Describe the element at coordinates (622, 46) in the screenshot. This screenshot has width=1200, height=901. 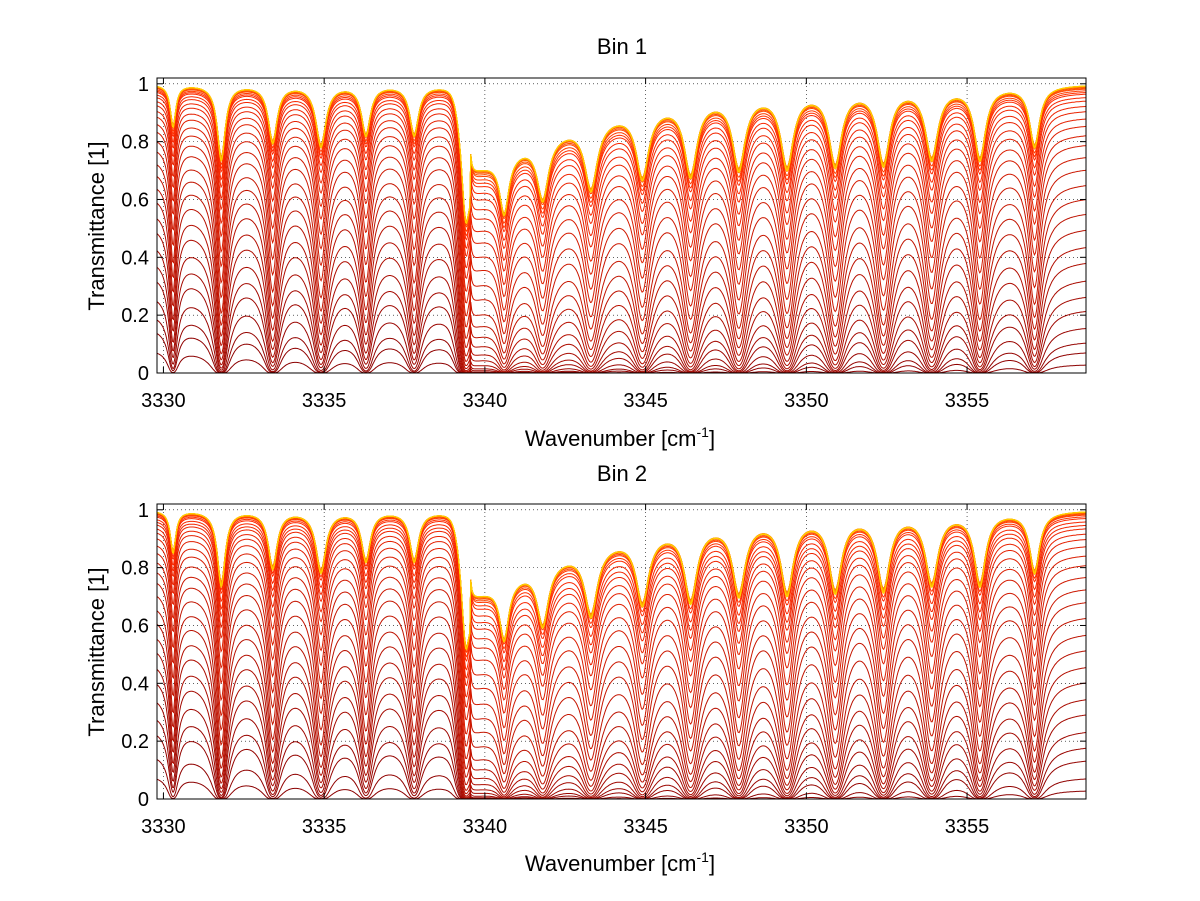
I see `chart-title: Bin 1` at that location.